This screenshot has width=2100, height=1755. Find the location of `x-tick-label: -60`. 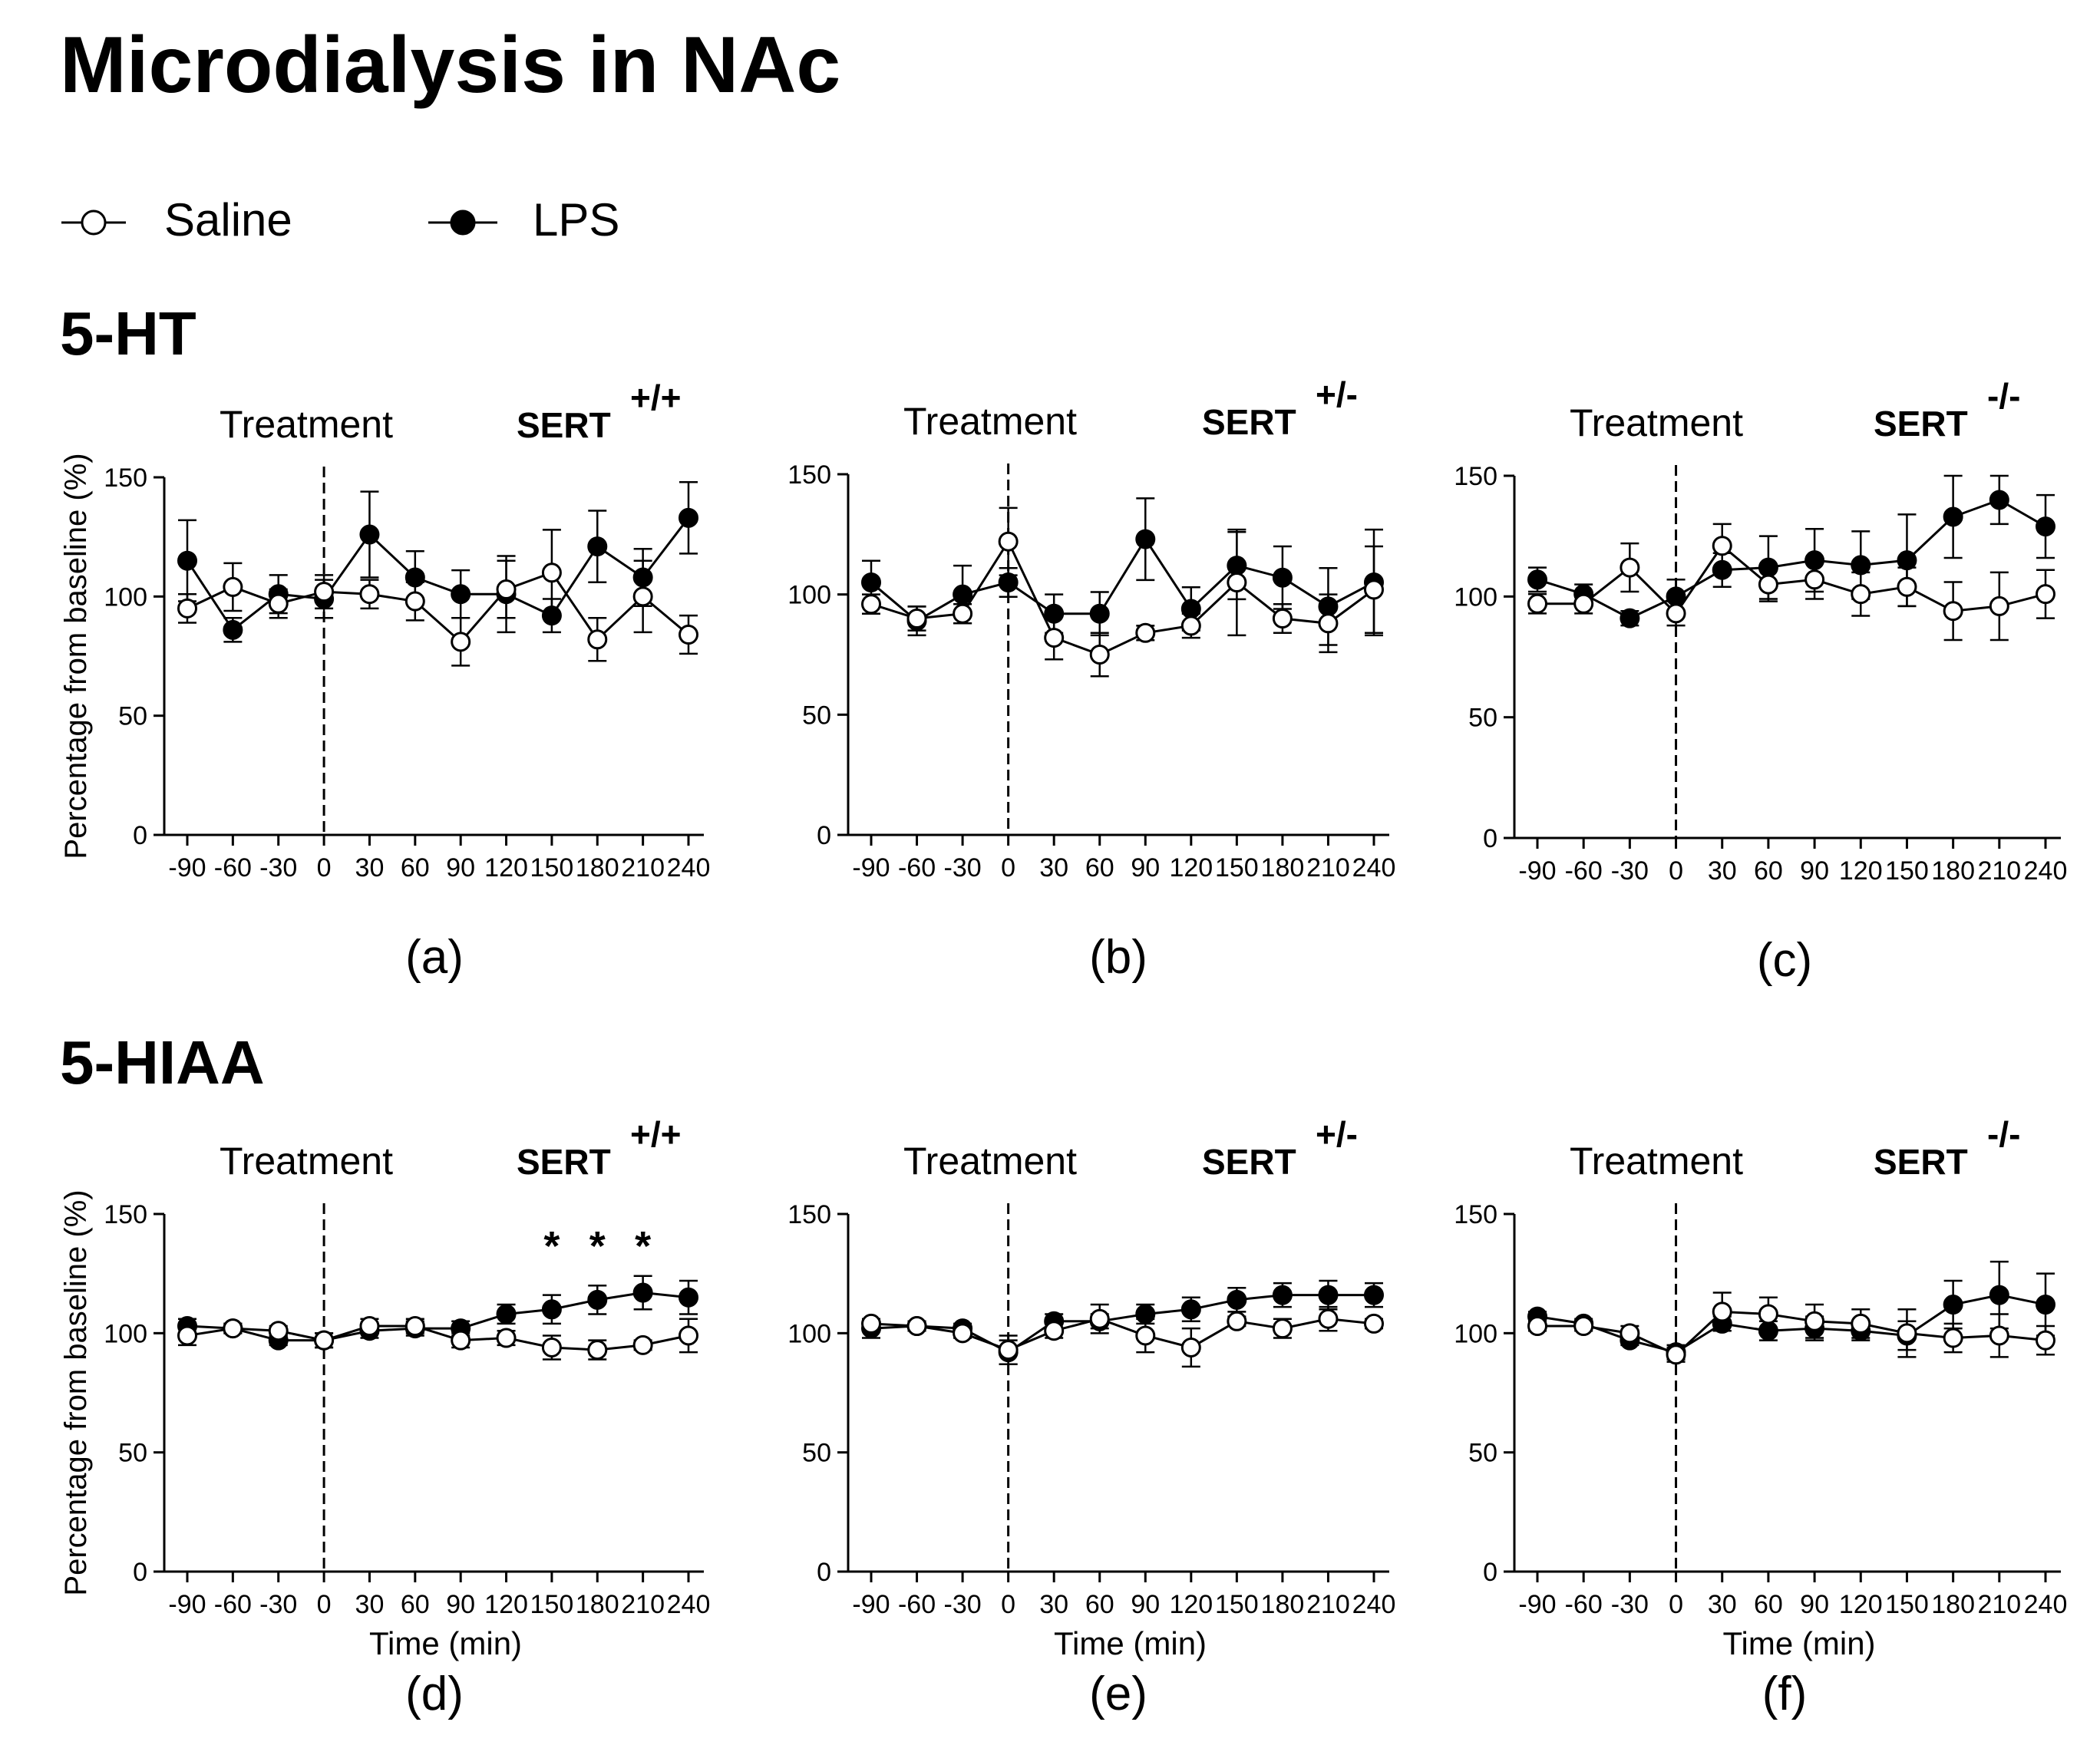

x-tick-label: -60 is located at coordinates (1584, 871).